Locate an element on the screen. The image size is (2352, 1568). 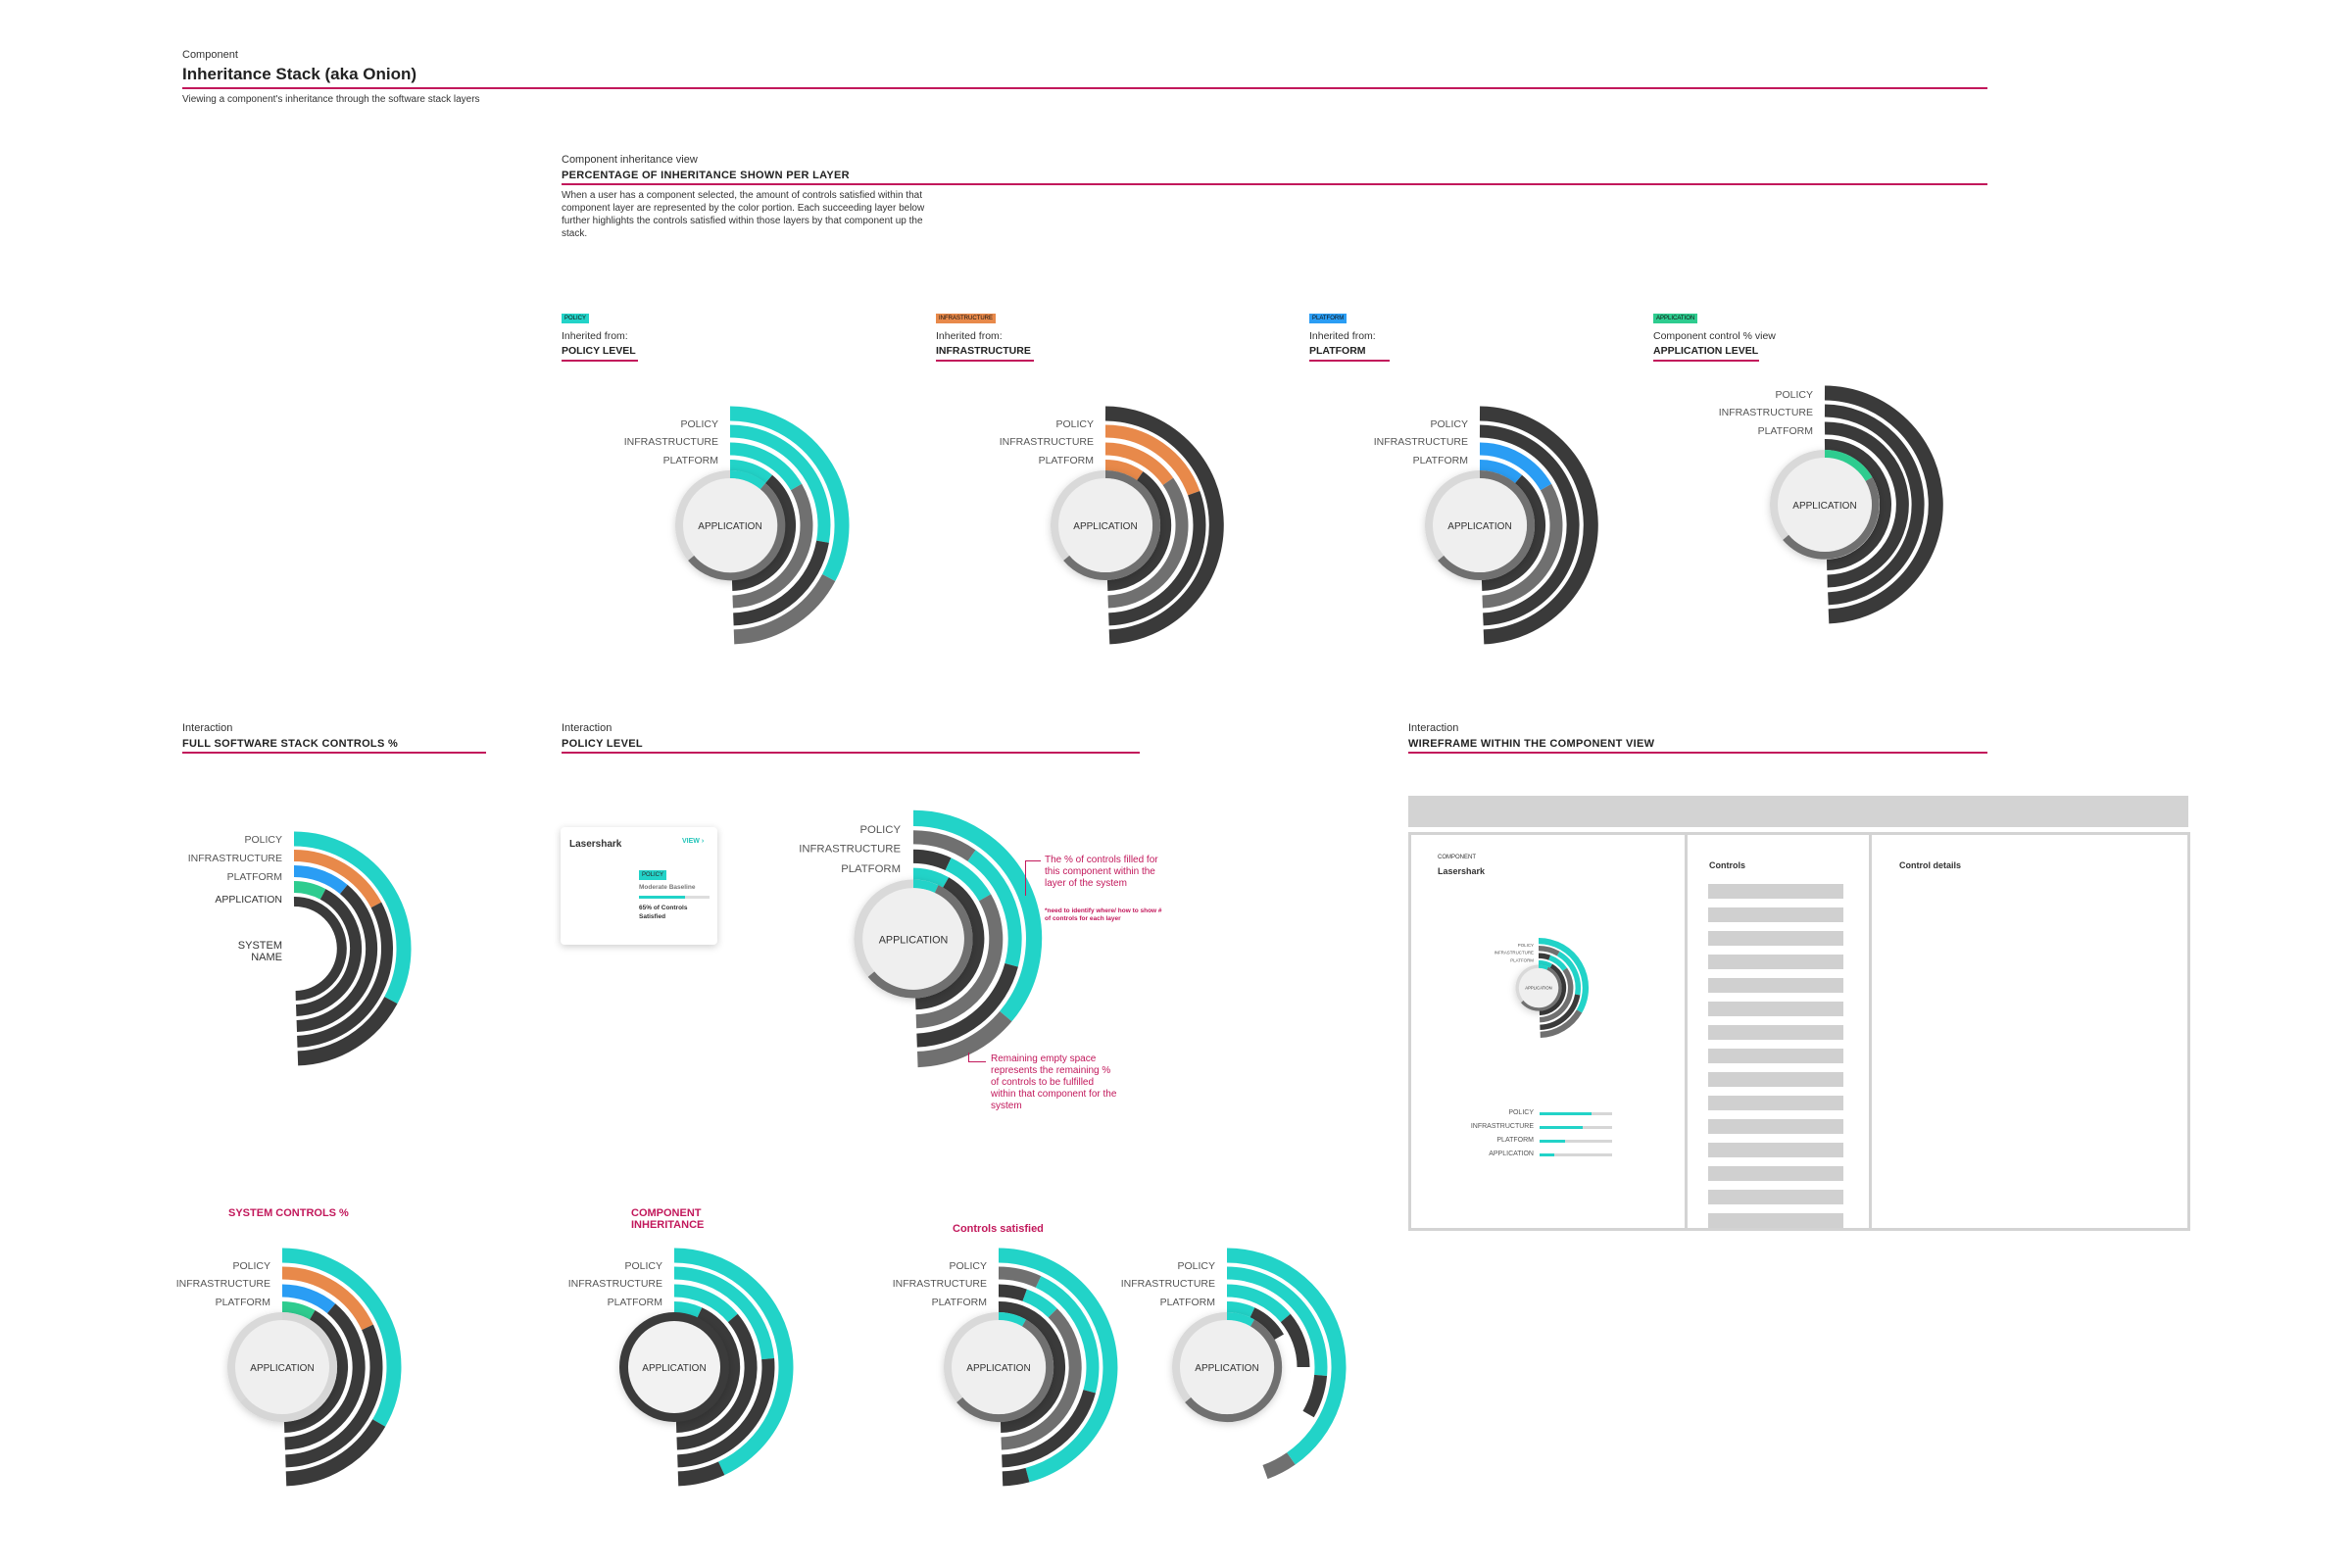
wf-bar-label: POLICY is located at coordinates (1521, 1112).